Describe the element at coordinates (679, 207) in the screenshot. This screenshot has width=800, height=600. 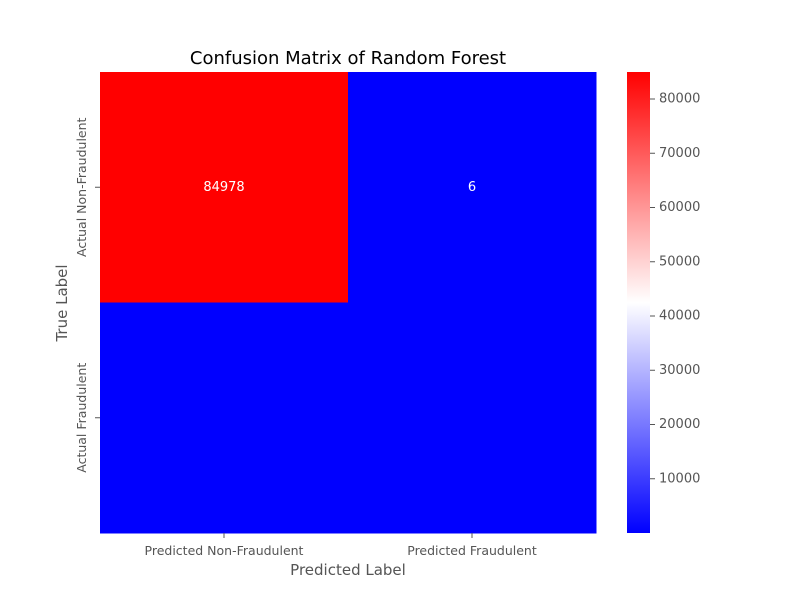
I see `colorbar-tick-label: 60000` at that location.